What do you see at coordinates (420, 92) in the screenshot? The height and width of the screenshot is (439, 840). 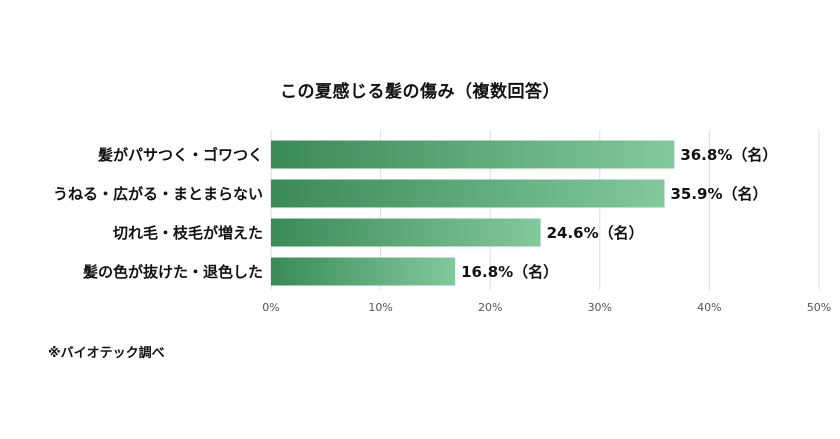 I see `chart-title: この夏感じる髪の傷み（複数回答）` at bounding box center [420, 92].